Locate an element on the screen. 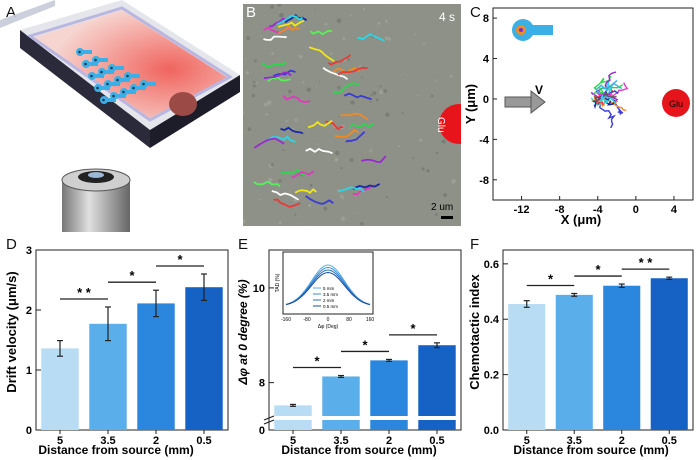 The image size is (700, 460). inset-legend-label: 3.5 mm is located at coordinates (330, 294).